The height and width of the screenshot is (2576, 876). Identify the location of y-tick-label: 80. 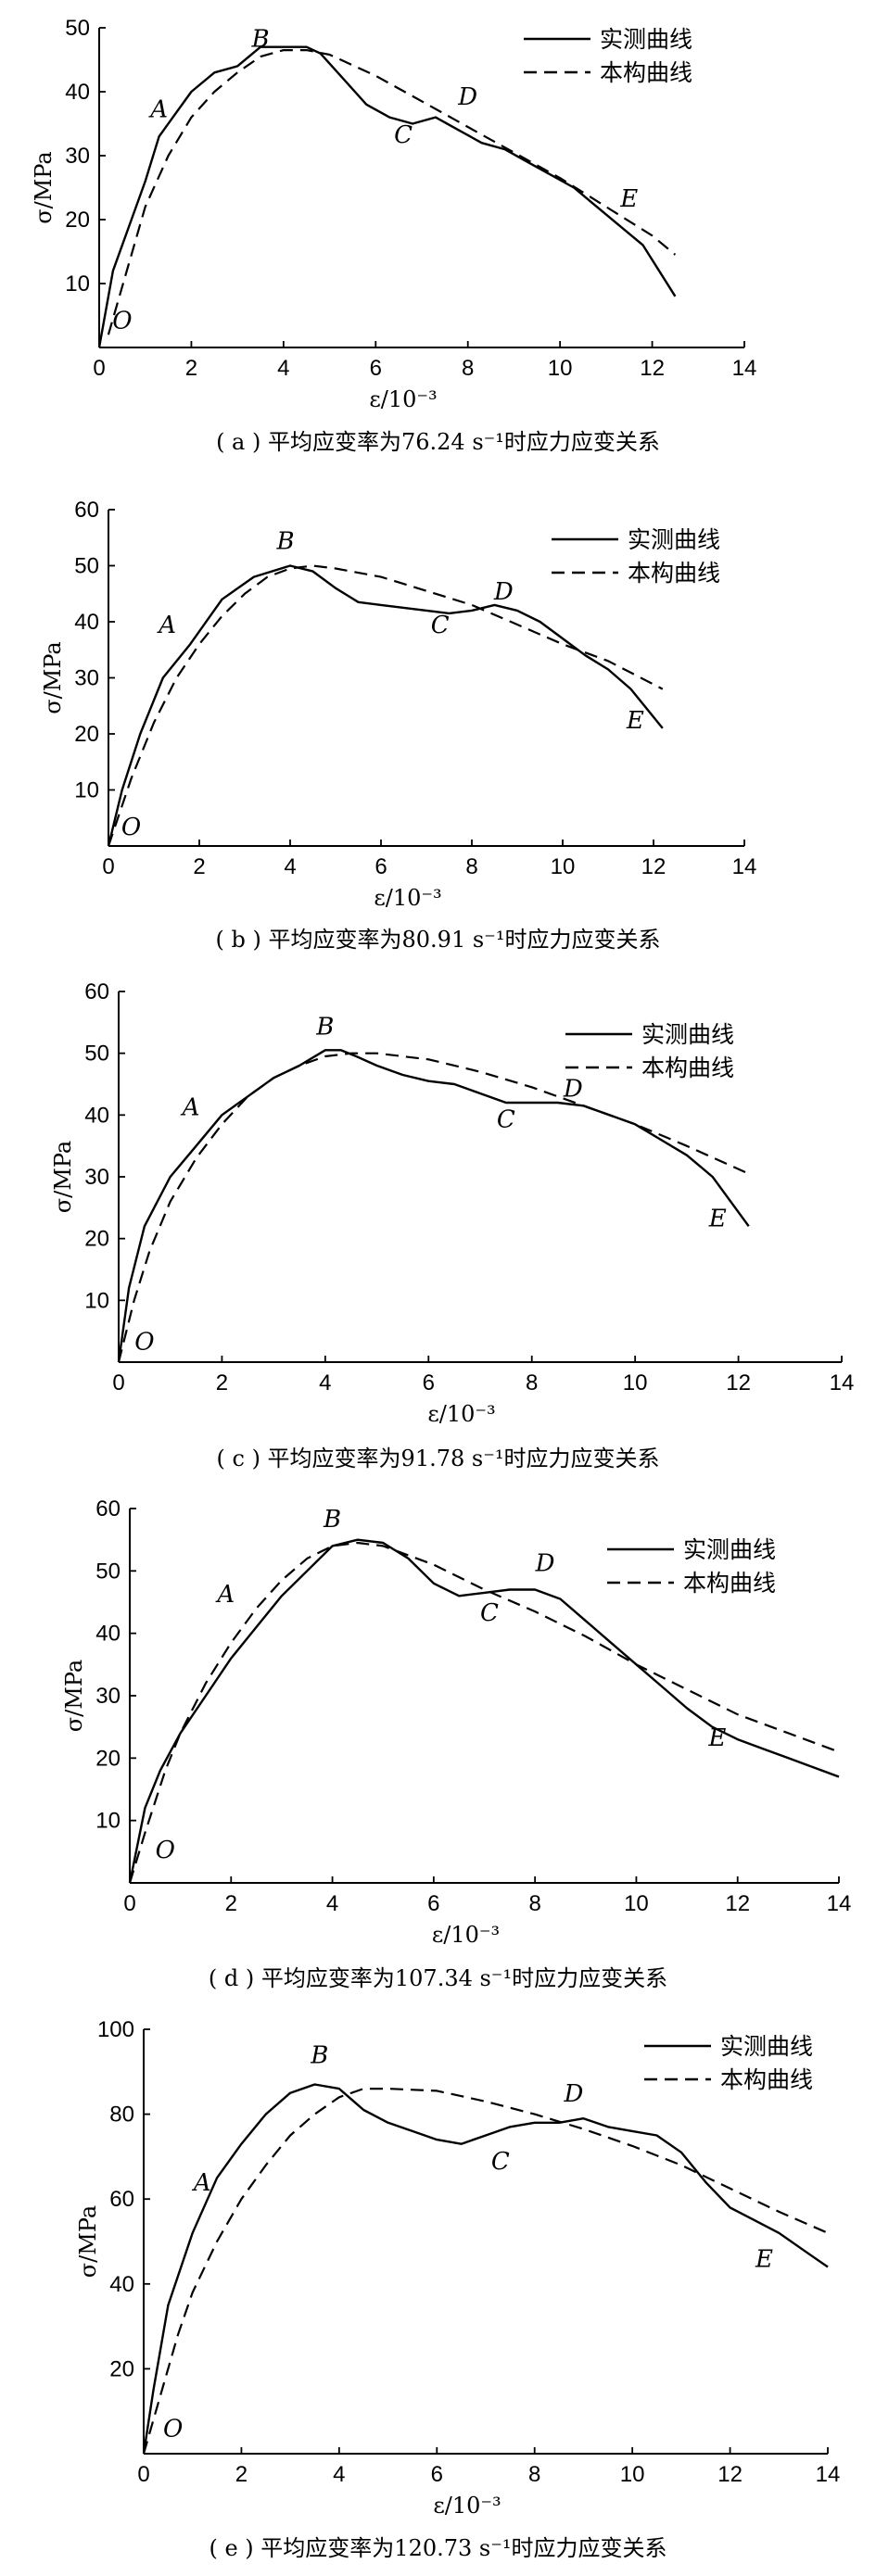
(121, 2115).